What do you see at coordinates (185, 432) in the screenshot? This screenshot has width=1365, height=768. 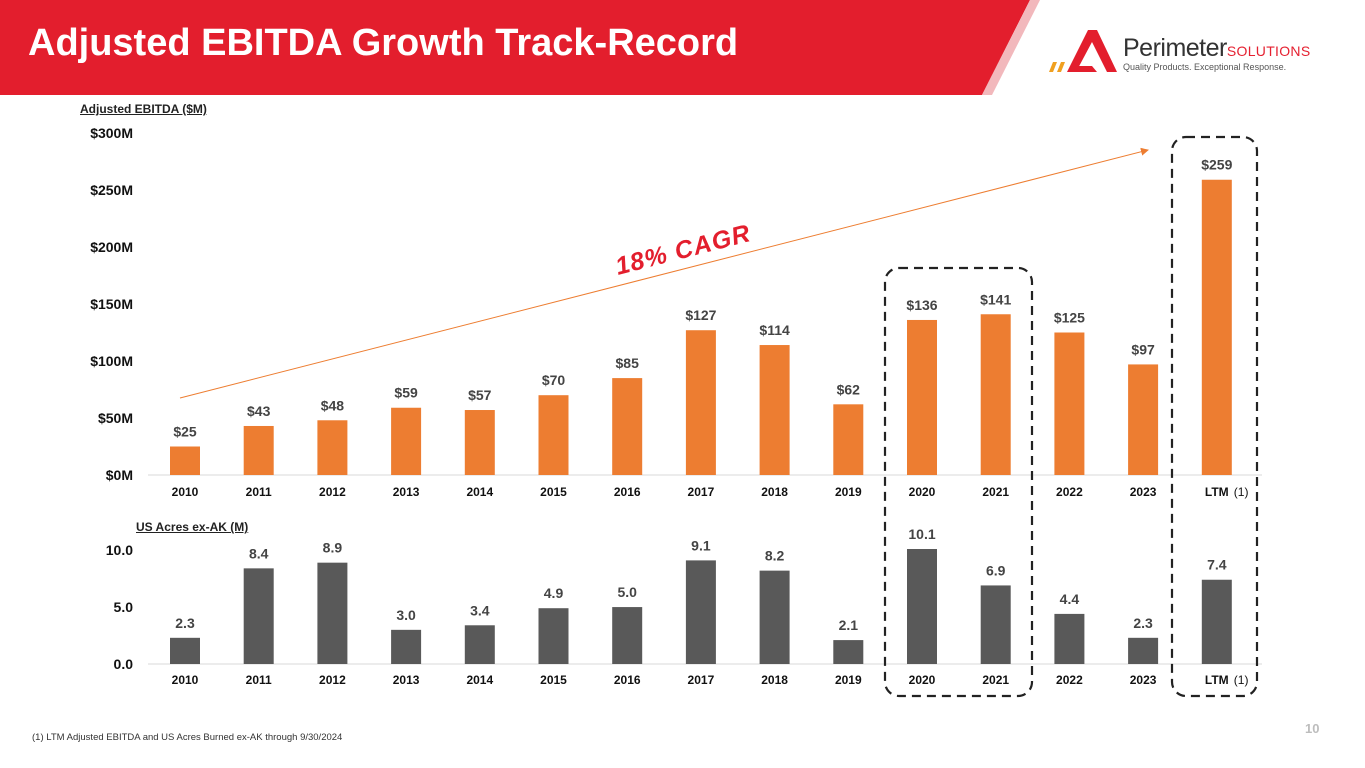 I see `ebitda-data-label: $25` at bounding box center [185, 432].